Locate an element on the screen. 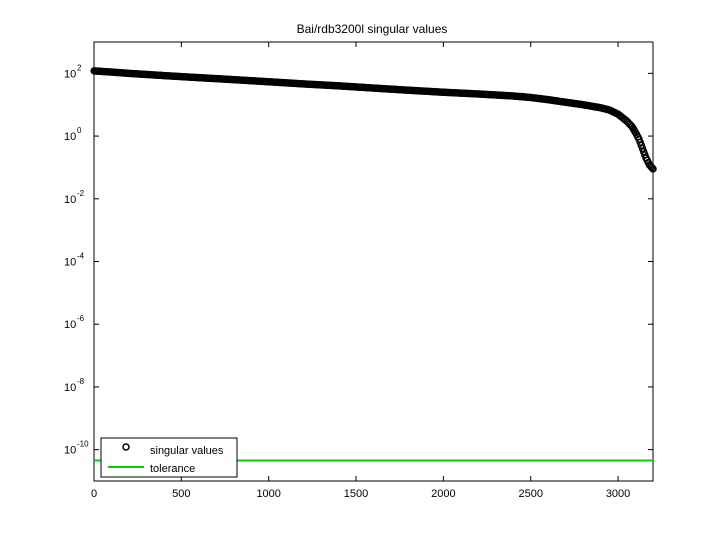 The image size is (720, 540). legend: singular values tolerance is located at coordinates (169, 457).